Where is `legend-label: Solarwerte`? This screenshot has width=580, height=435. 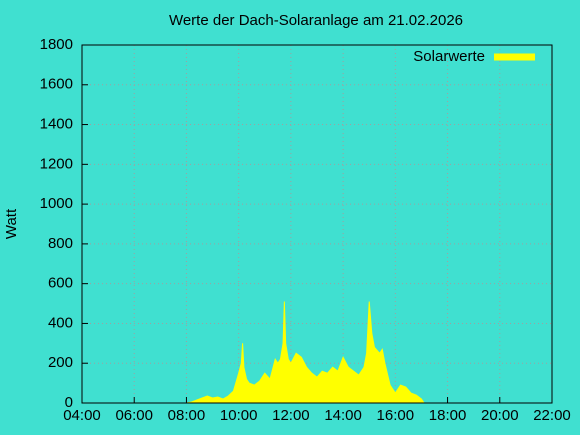
legend-label: Solarwerte is located at coordinates (449, 56).